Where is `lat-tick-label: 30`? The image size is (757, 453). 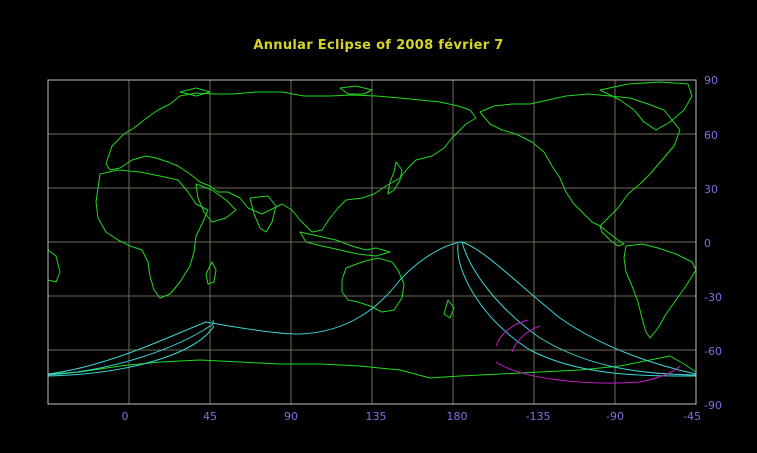 lat-tick-label: 30 is located at coordinates (711, 189).